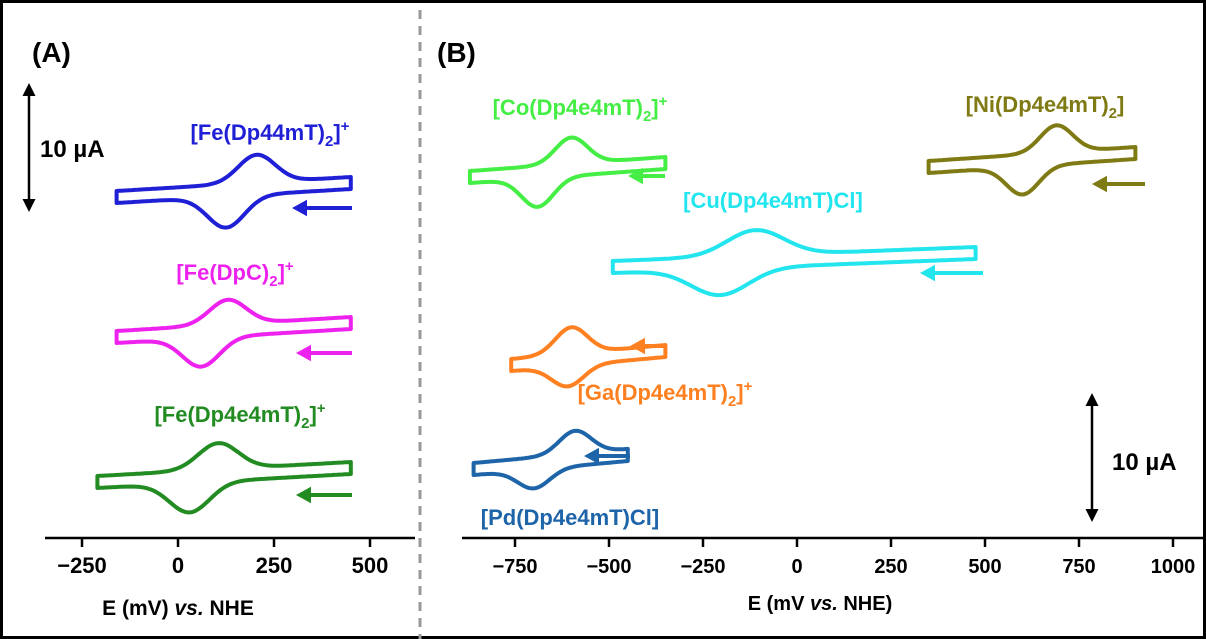  I want to click on series-label-part: [Ni(Dp4e4mT), so click(1037, 104).